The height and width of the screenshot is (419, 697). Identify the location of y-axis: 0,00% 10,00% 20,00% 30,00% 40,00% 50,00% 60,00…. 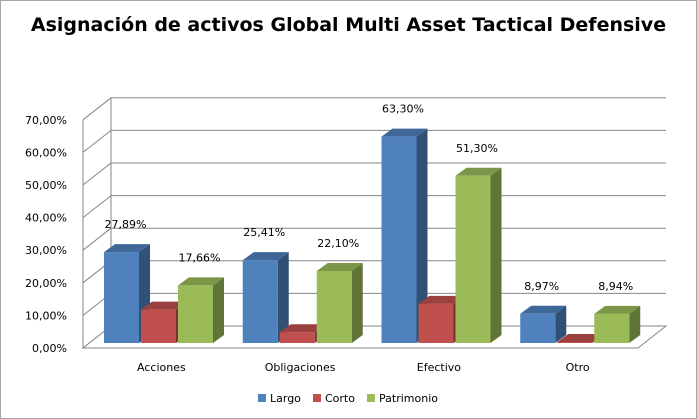
(46, 234).